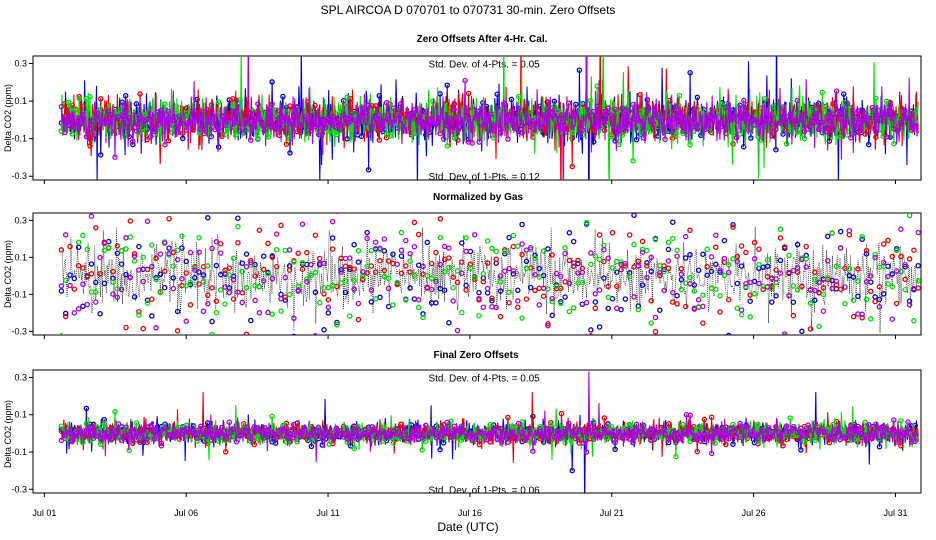  What do you see at coordinates (327, 513) in the screenshot?
I see `x-tick-label: Jul 11` at bounding box center [327, 513].